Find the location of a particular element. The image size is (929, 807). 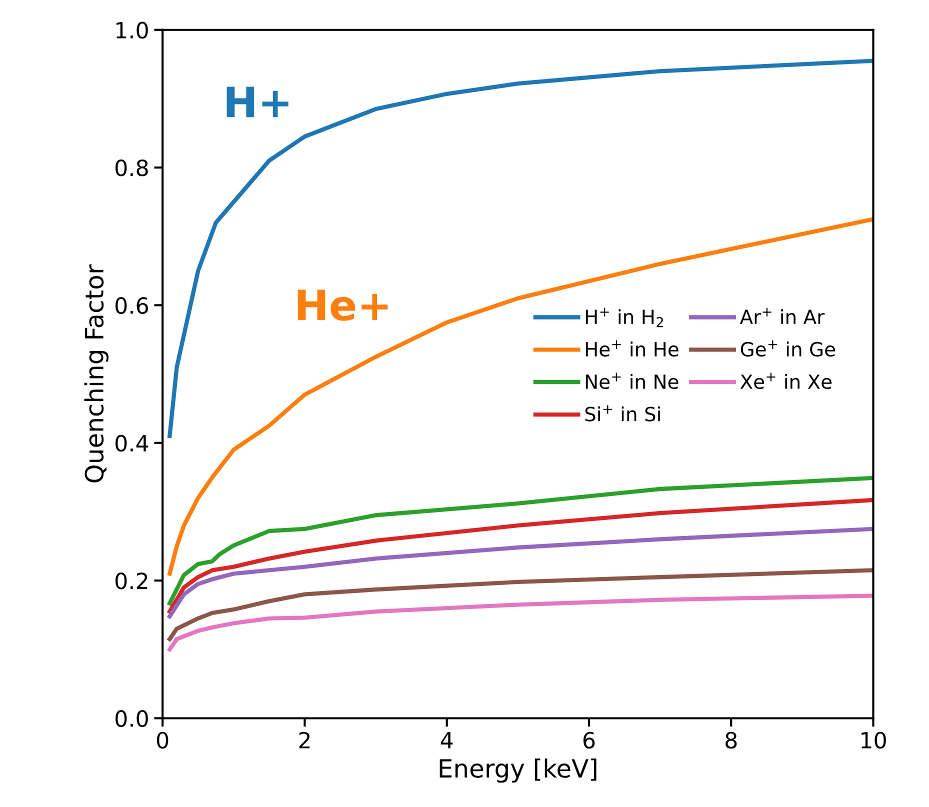

x-tick-label: 0 is located at coordinates (162, 740).